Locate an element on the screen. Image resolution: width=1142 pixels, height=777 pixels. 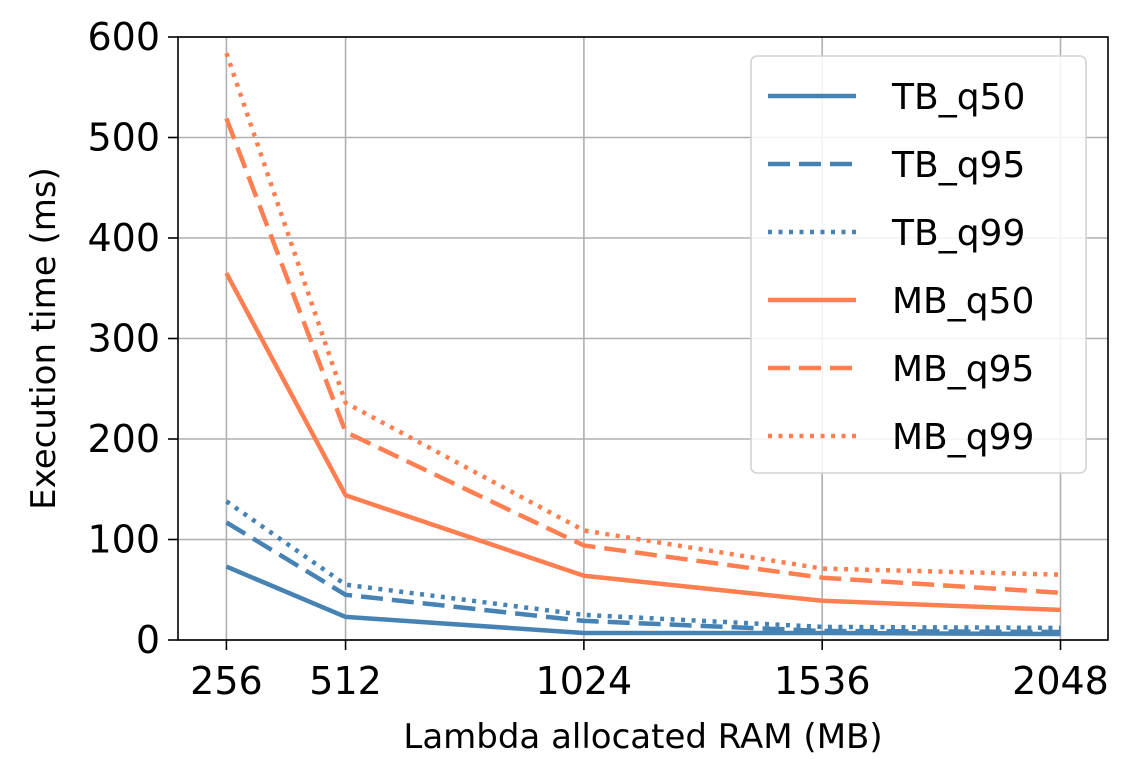
y-tick-label: 500 is located at coordinates (123, 138).